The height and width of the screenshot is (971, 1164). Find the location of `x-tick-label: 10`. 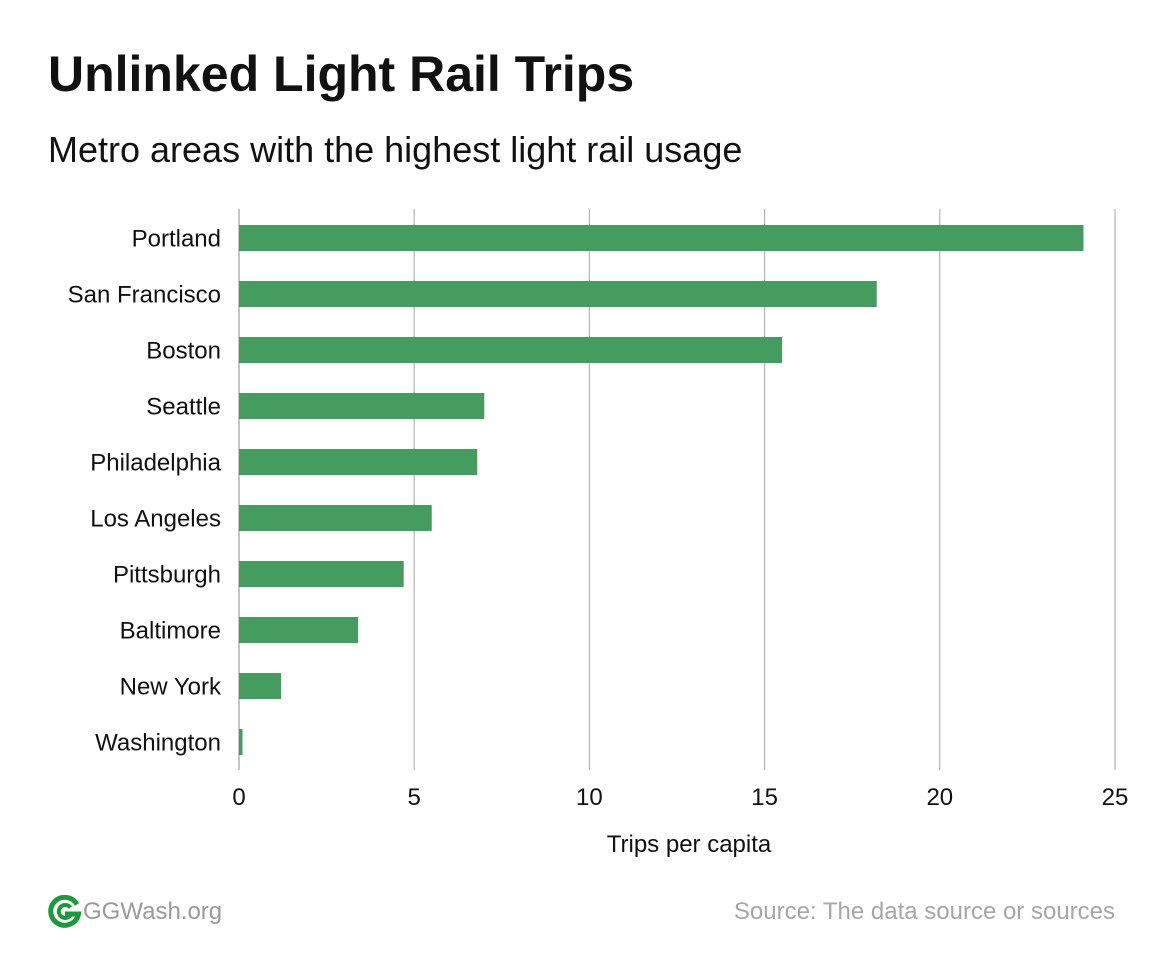

x-tick-label: 10 is located at coordinates (589, 797).